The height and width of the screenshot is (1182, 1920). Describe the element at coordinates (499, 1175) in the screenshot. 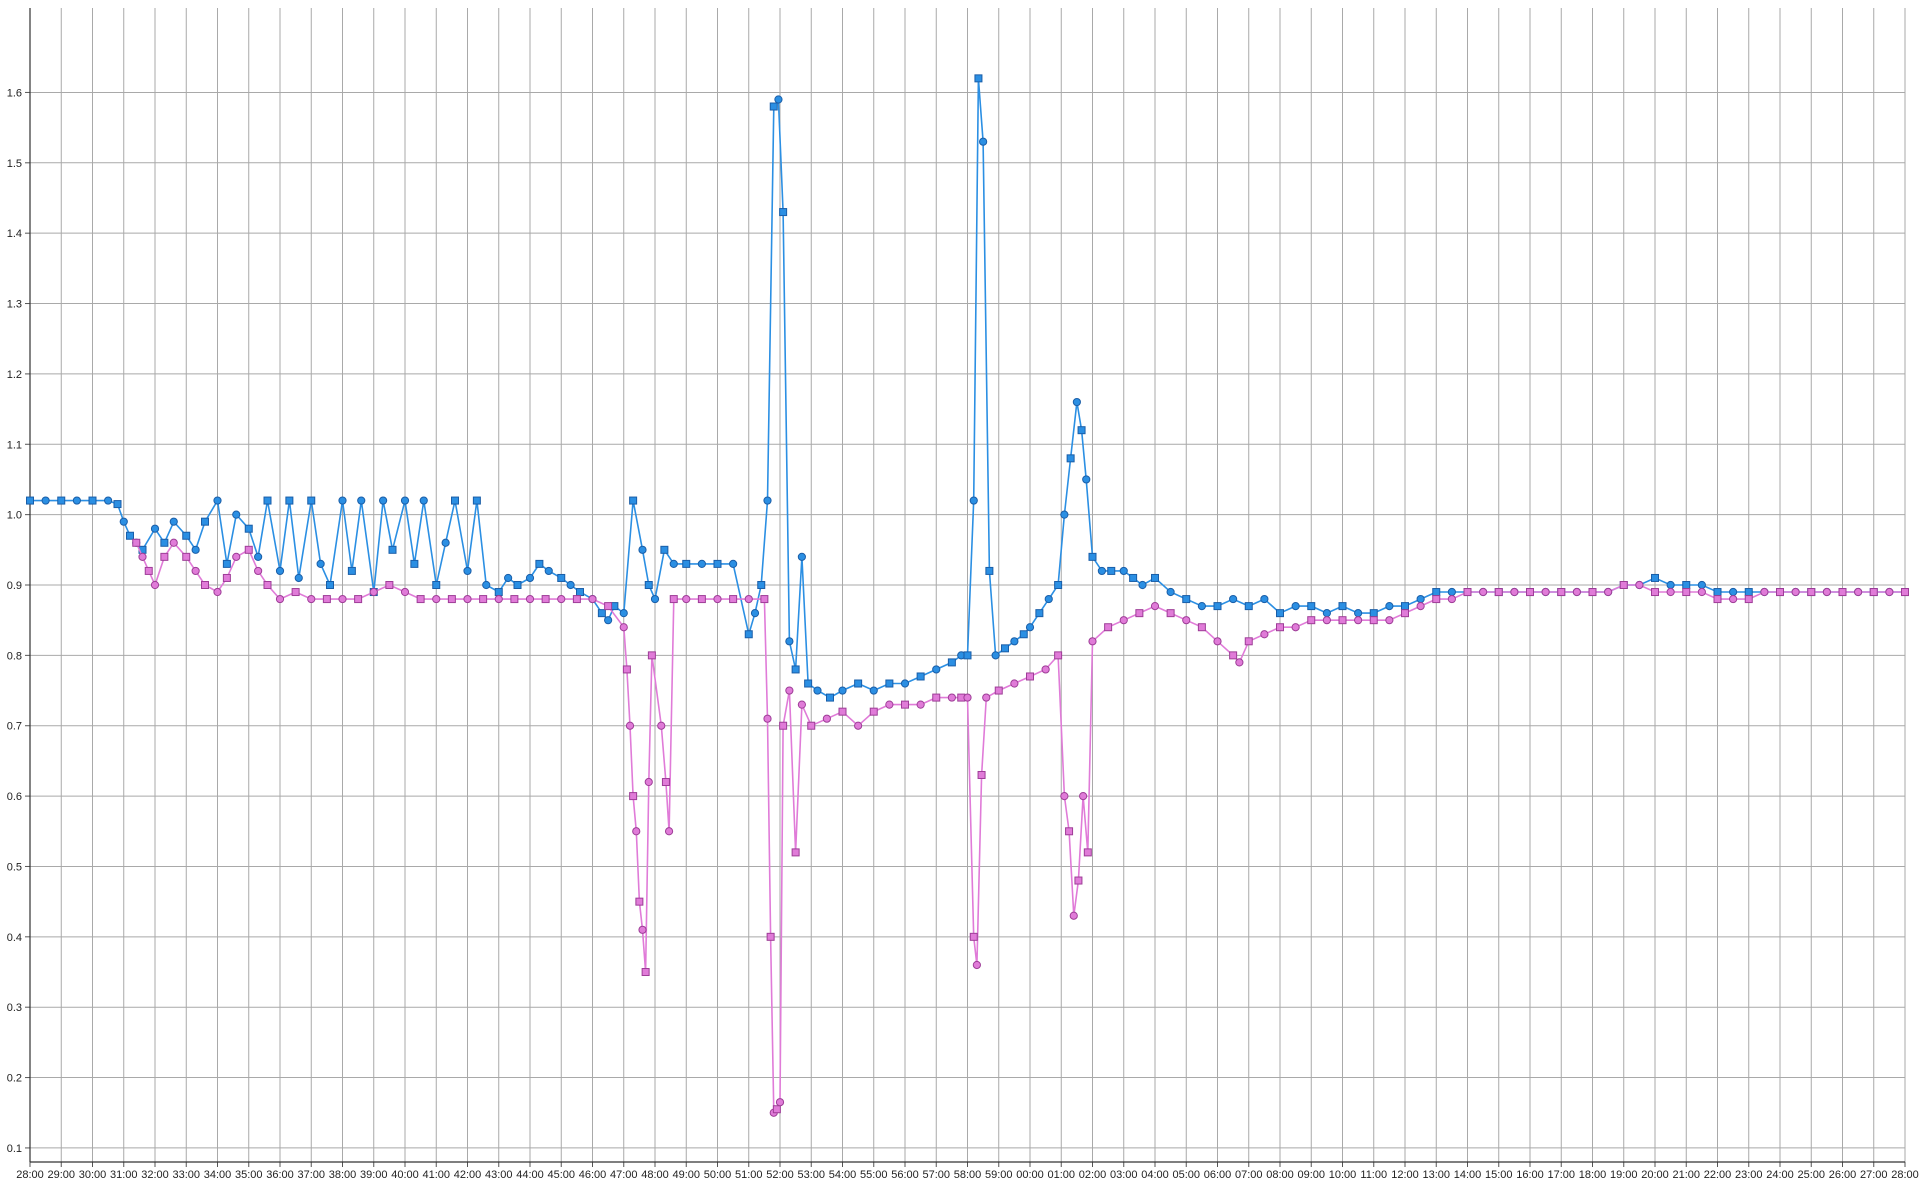

I see `x-tick-label: 43:00` at that location.